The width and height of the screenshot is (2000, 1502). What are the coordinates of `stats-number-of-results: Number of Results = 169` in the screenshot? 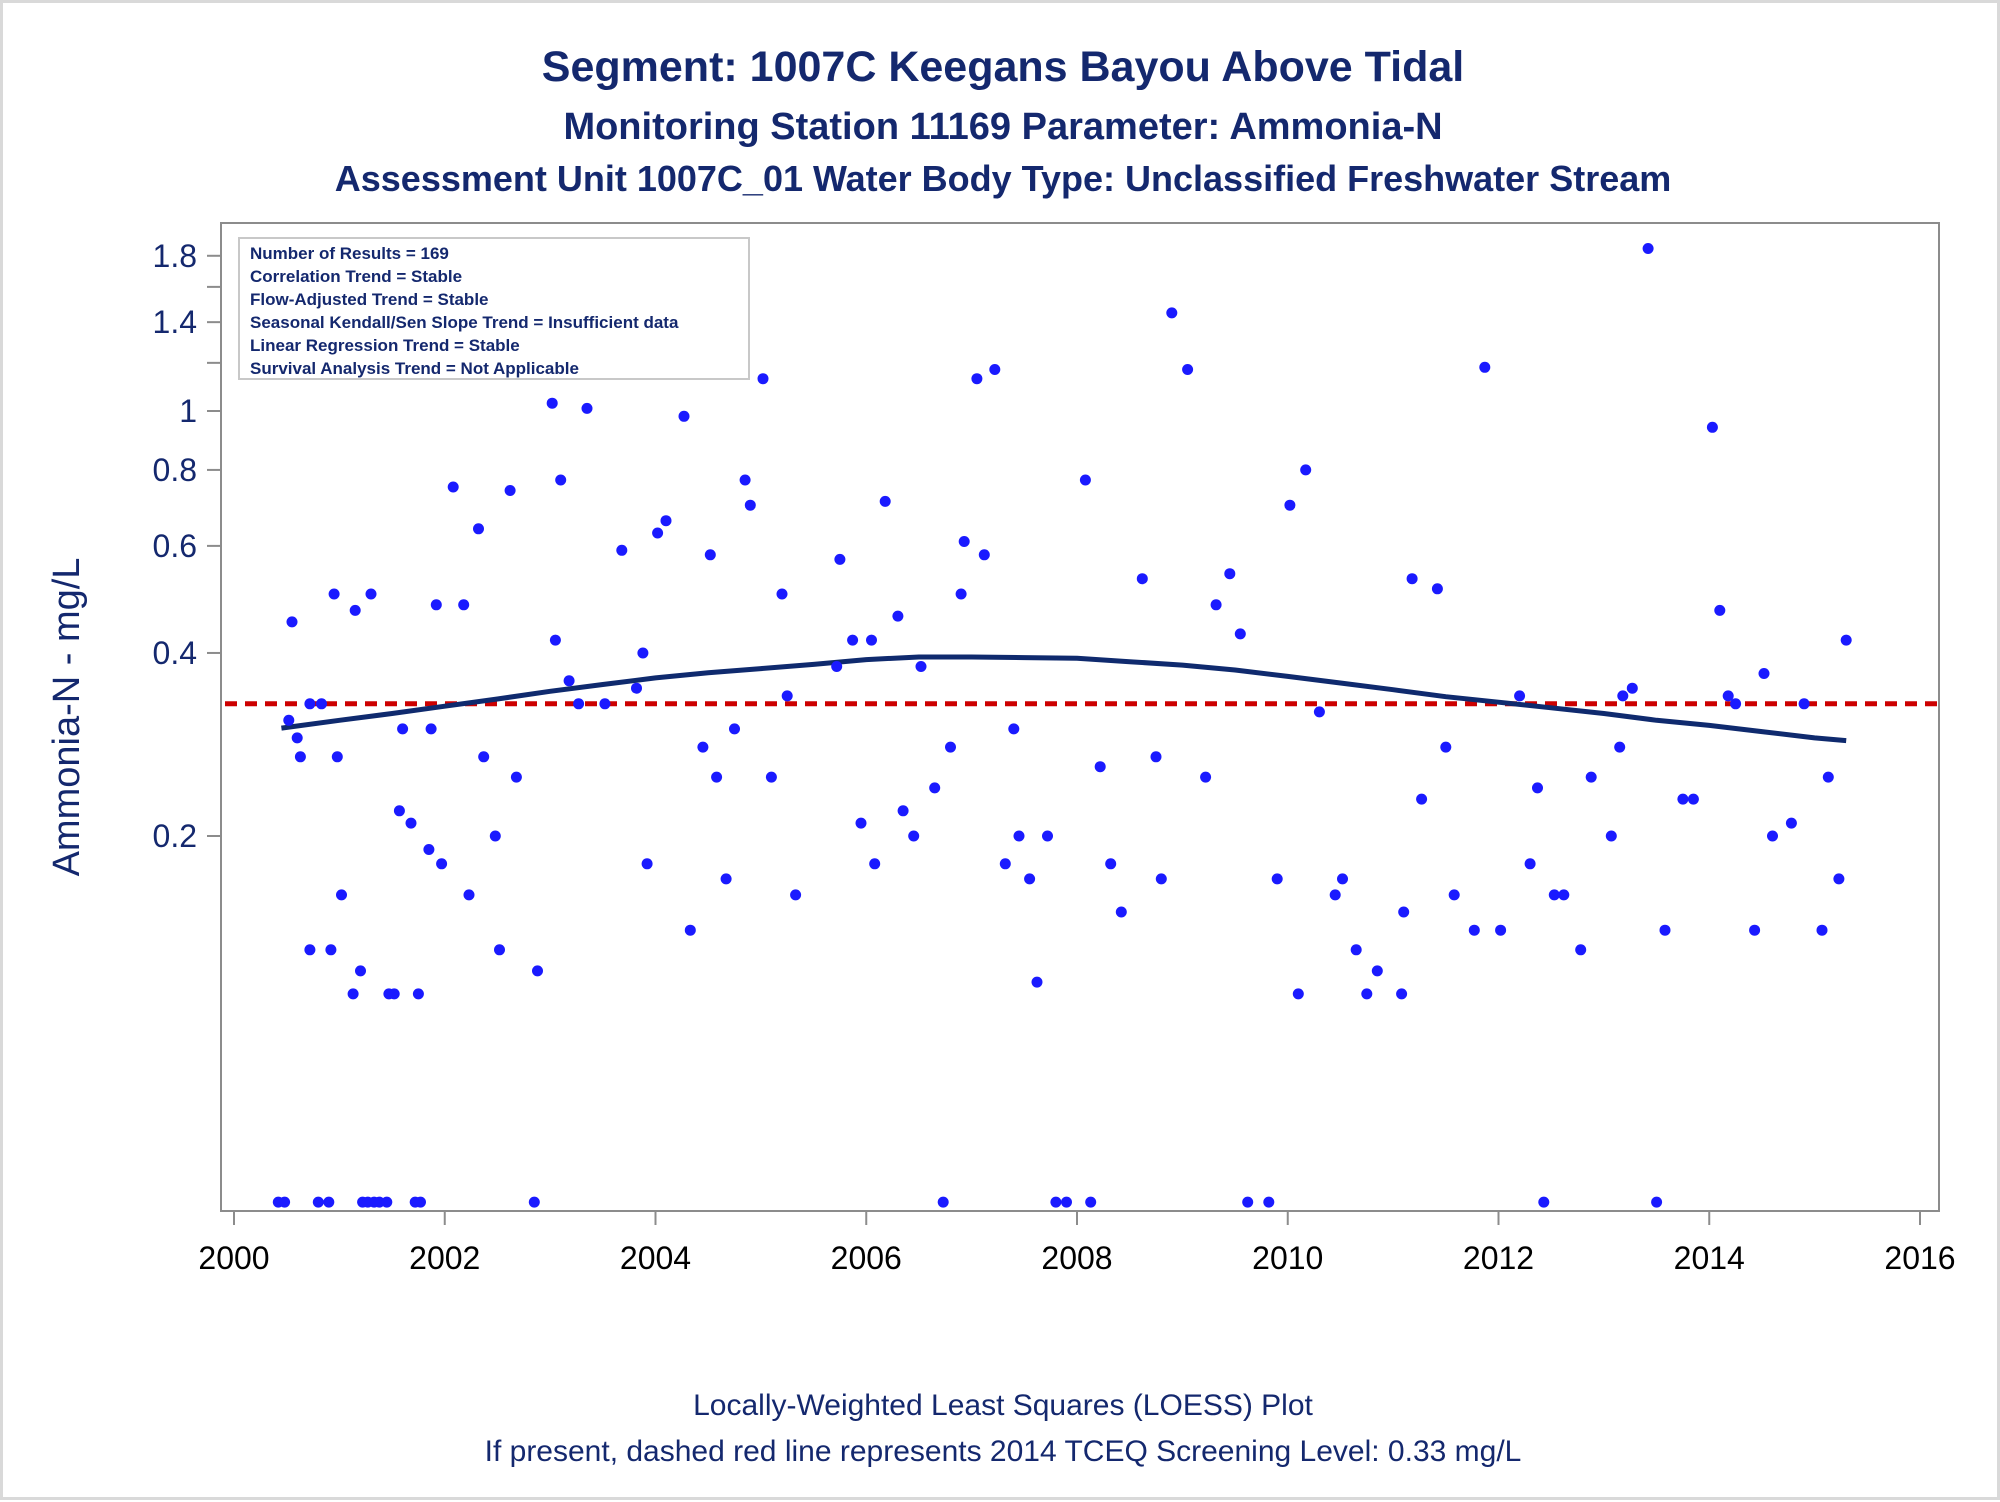 It's located at (349, 253).